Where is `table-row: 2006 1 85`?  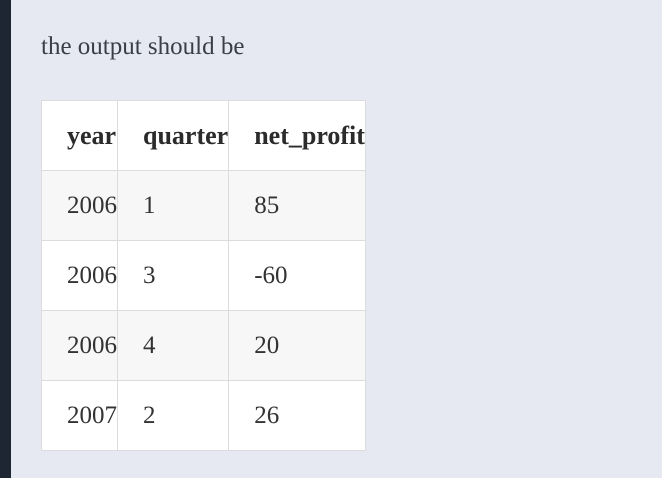
table-row: 2006 1 85 is located at coordinates (203, 205).